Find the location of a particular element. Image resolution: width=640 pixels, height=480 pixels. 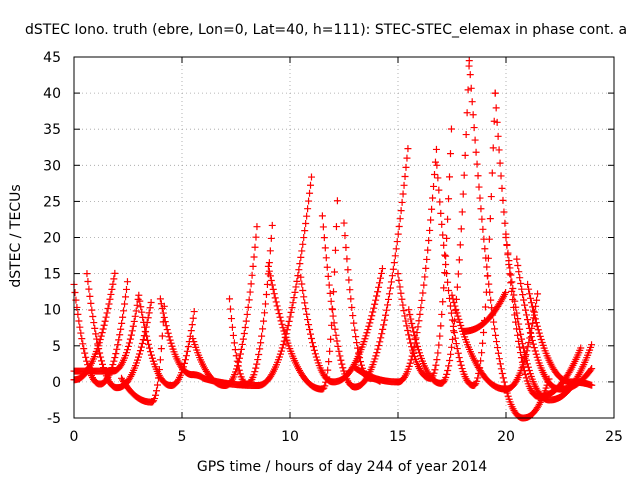

y-tick-label: 15 is located at coordinates (52, 275).